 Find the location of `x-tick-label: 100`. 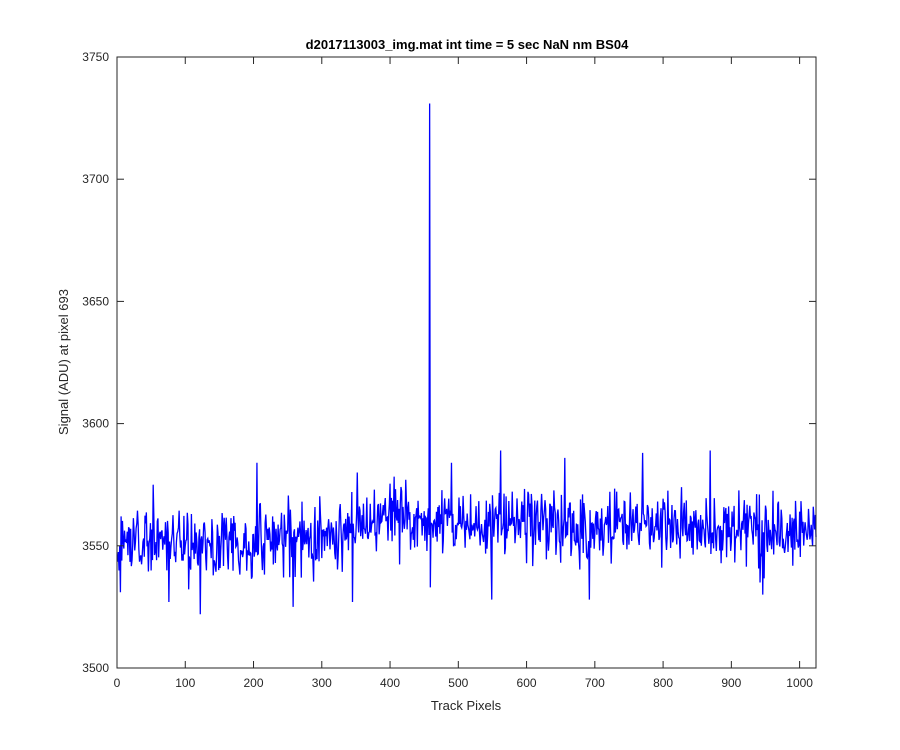

x-tick-label: 100 is located at coordinates (185, 683).